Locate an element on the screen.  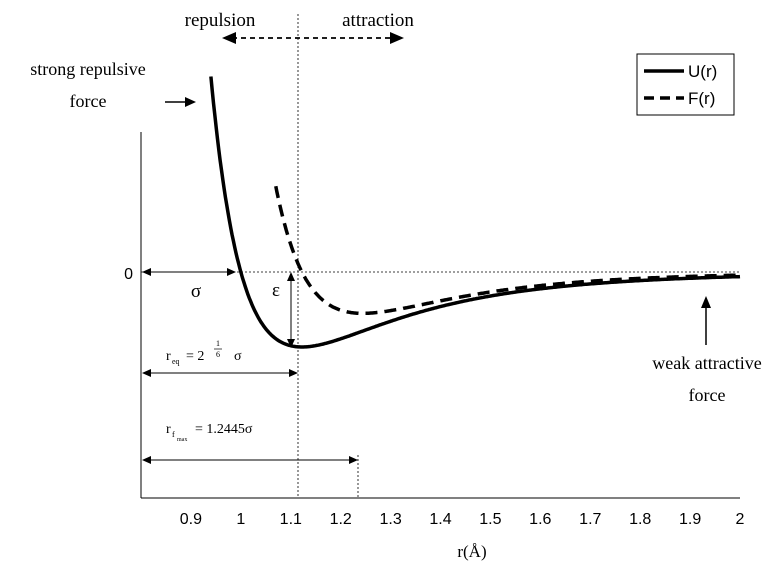
x-tick-label: 1.6 is located at coordinates (540, 519).